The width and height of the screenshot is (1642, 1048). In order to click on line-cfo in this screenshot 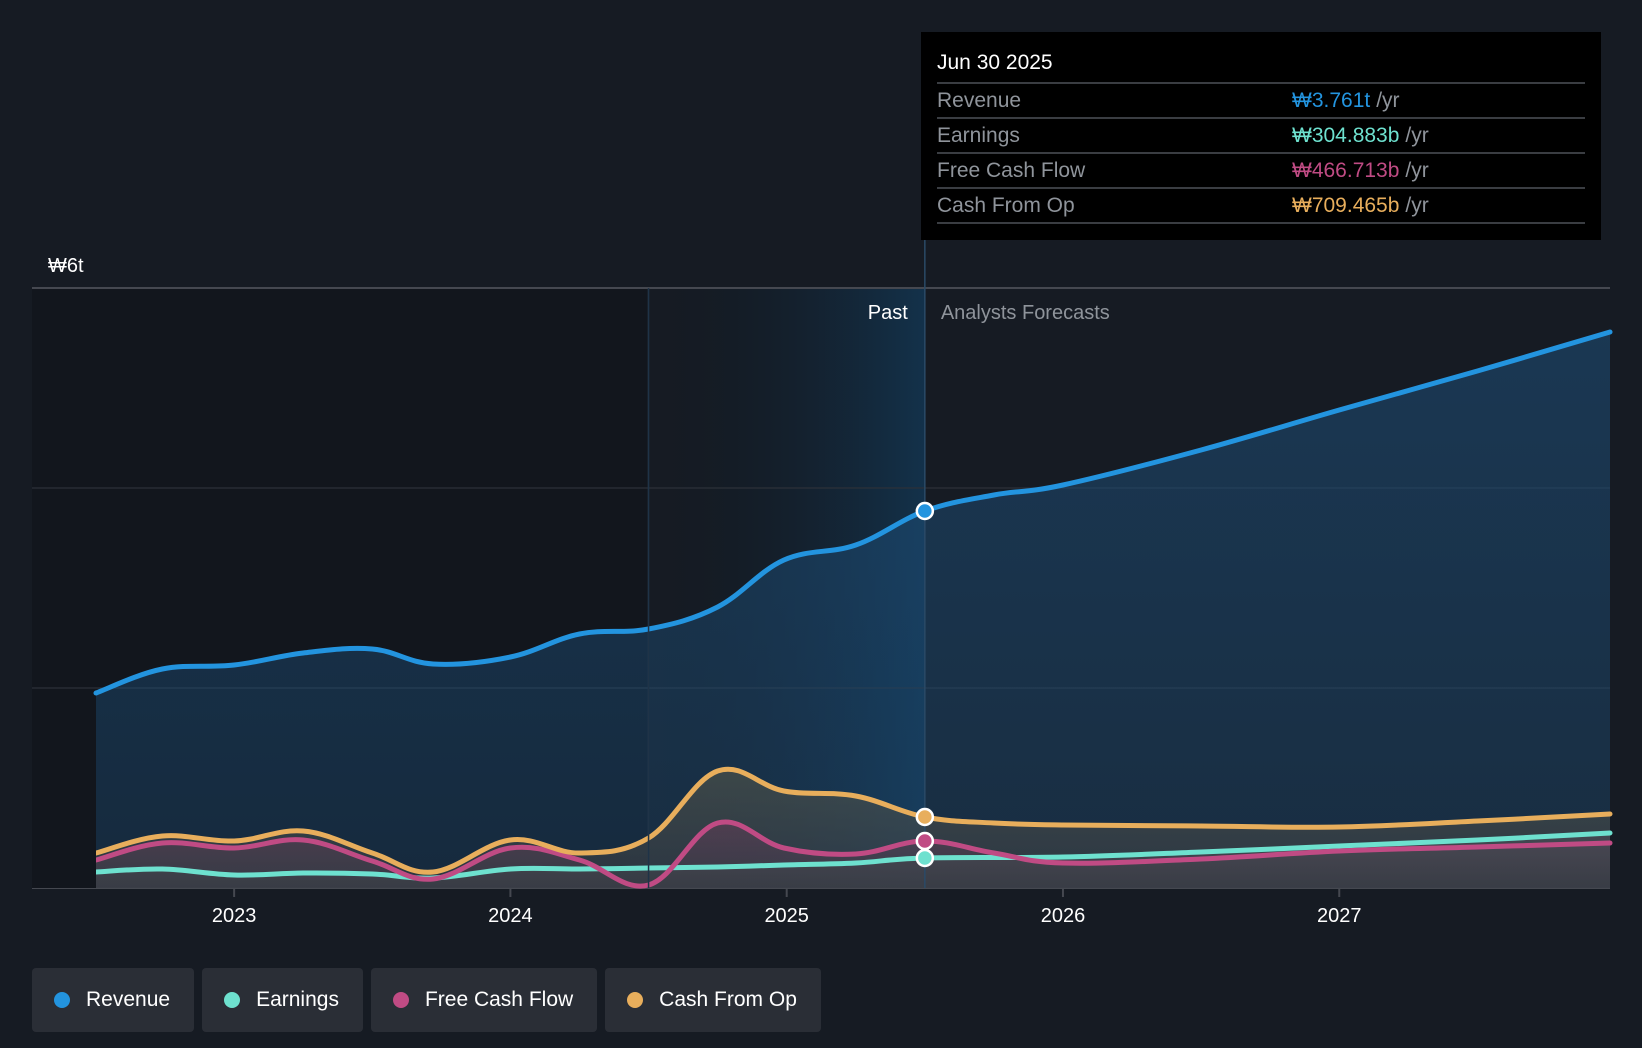, I will do `click(853, 820)`.